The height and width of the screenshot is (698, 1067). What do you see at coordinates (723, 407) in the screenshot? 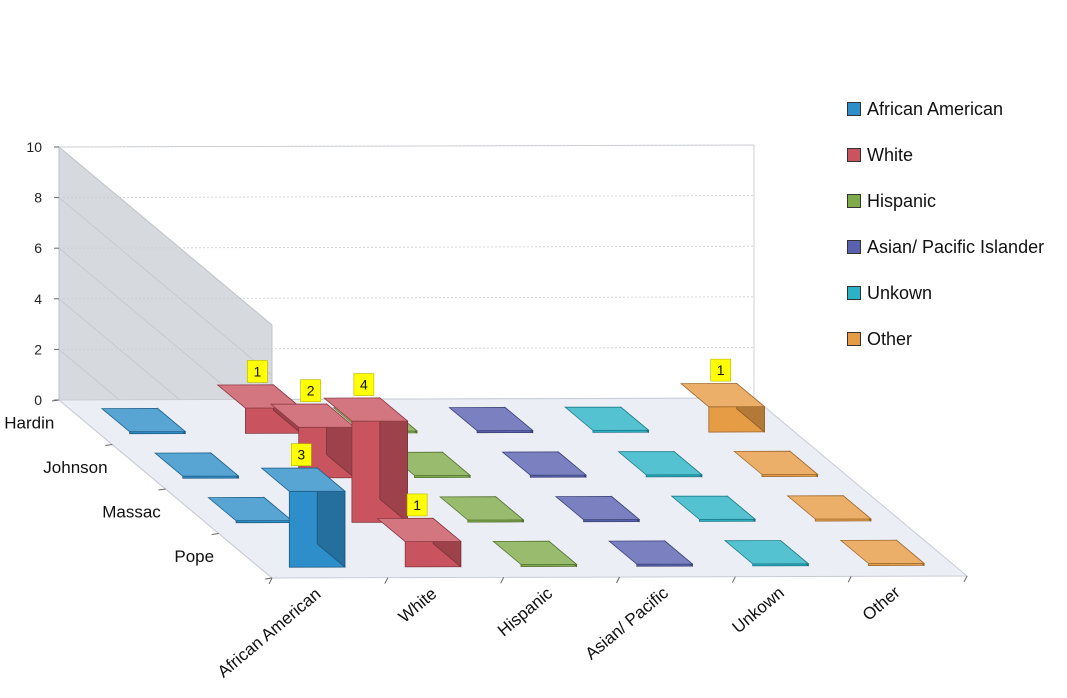
I see `bar-other-hardin` at bounding box center [723, 407].